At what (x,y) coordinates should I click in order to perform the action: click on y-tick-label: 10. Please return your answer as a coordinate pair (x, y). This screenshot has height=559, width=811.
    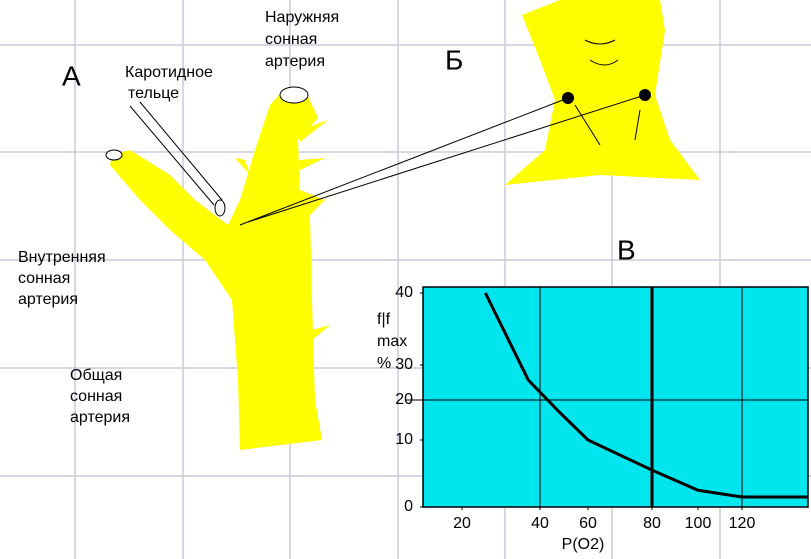
    Looking at the image, I should click on (404, 439).